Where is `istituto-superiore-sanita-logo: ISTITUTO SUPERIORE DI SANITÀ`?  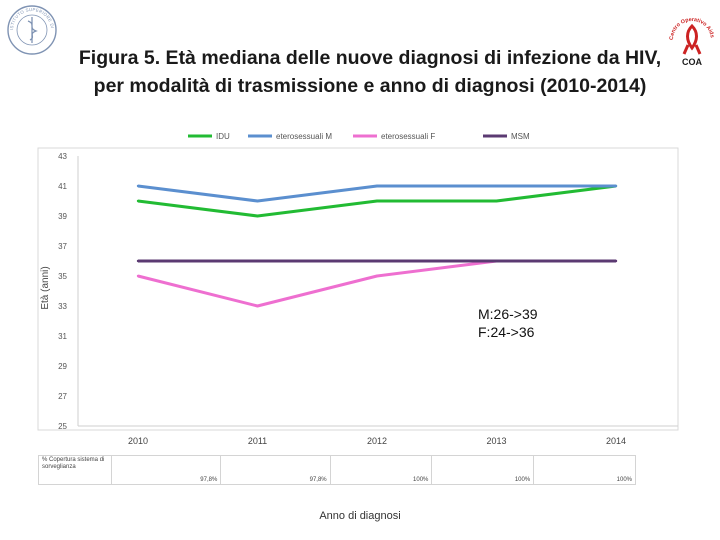
istituto-superiore-sanita-logo: ISTITUTO SUPERIORE DI SANITÀ is located at coordinates (31, 29).